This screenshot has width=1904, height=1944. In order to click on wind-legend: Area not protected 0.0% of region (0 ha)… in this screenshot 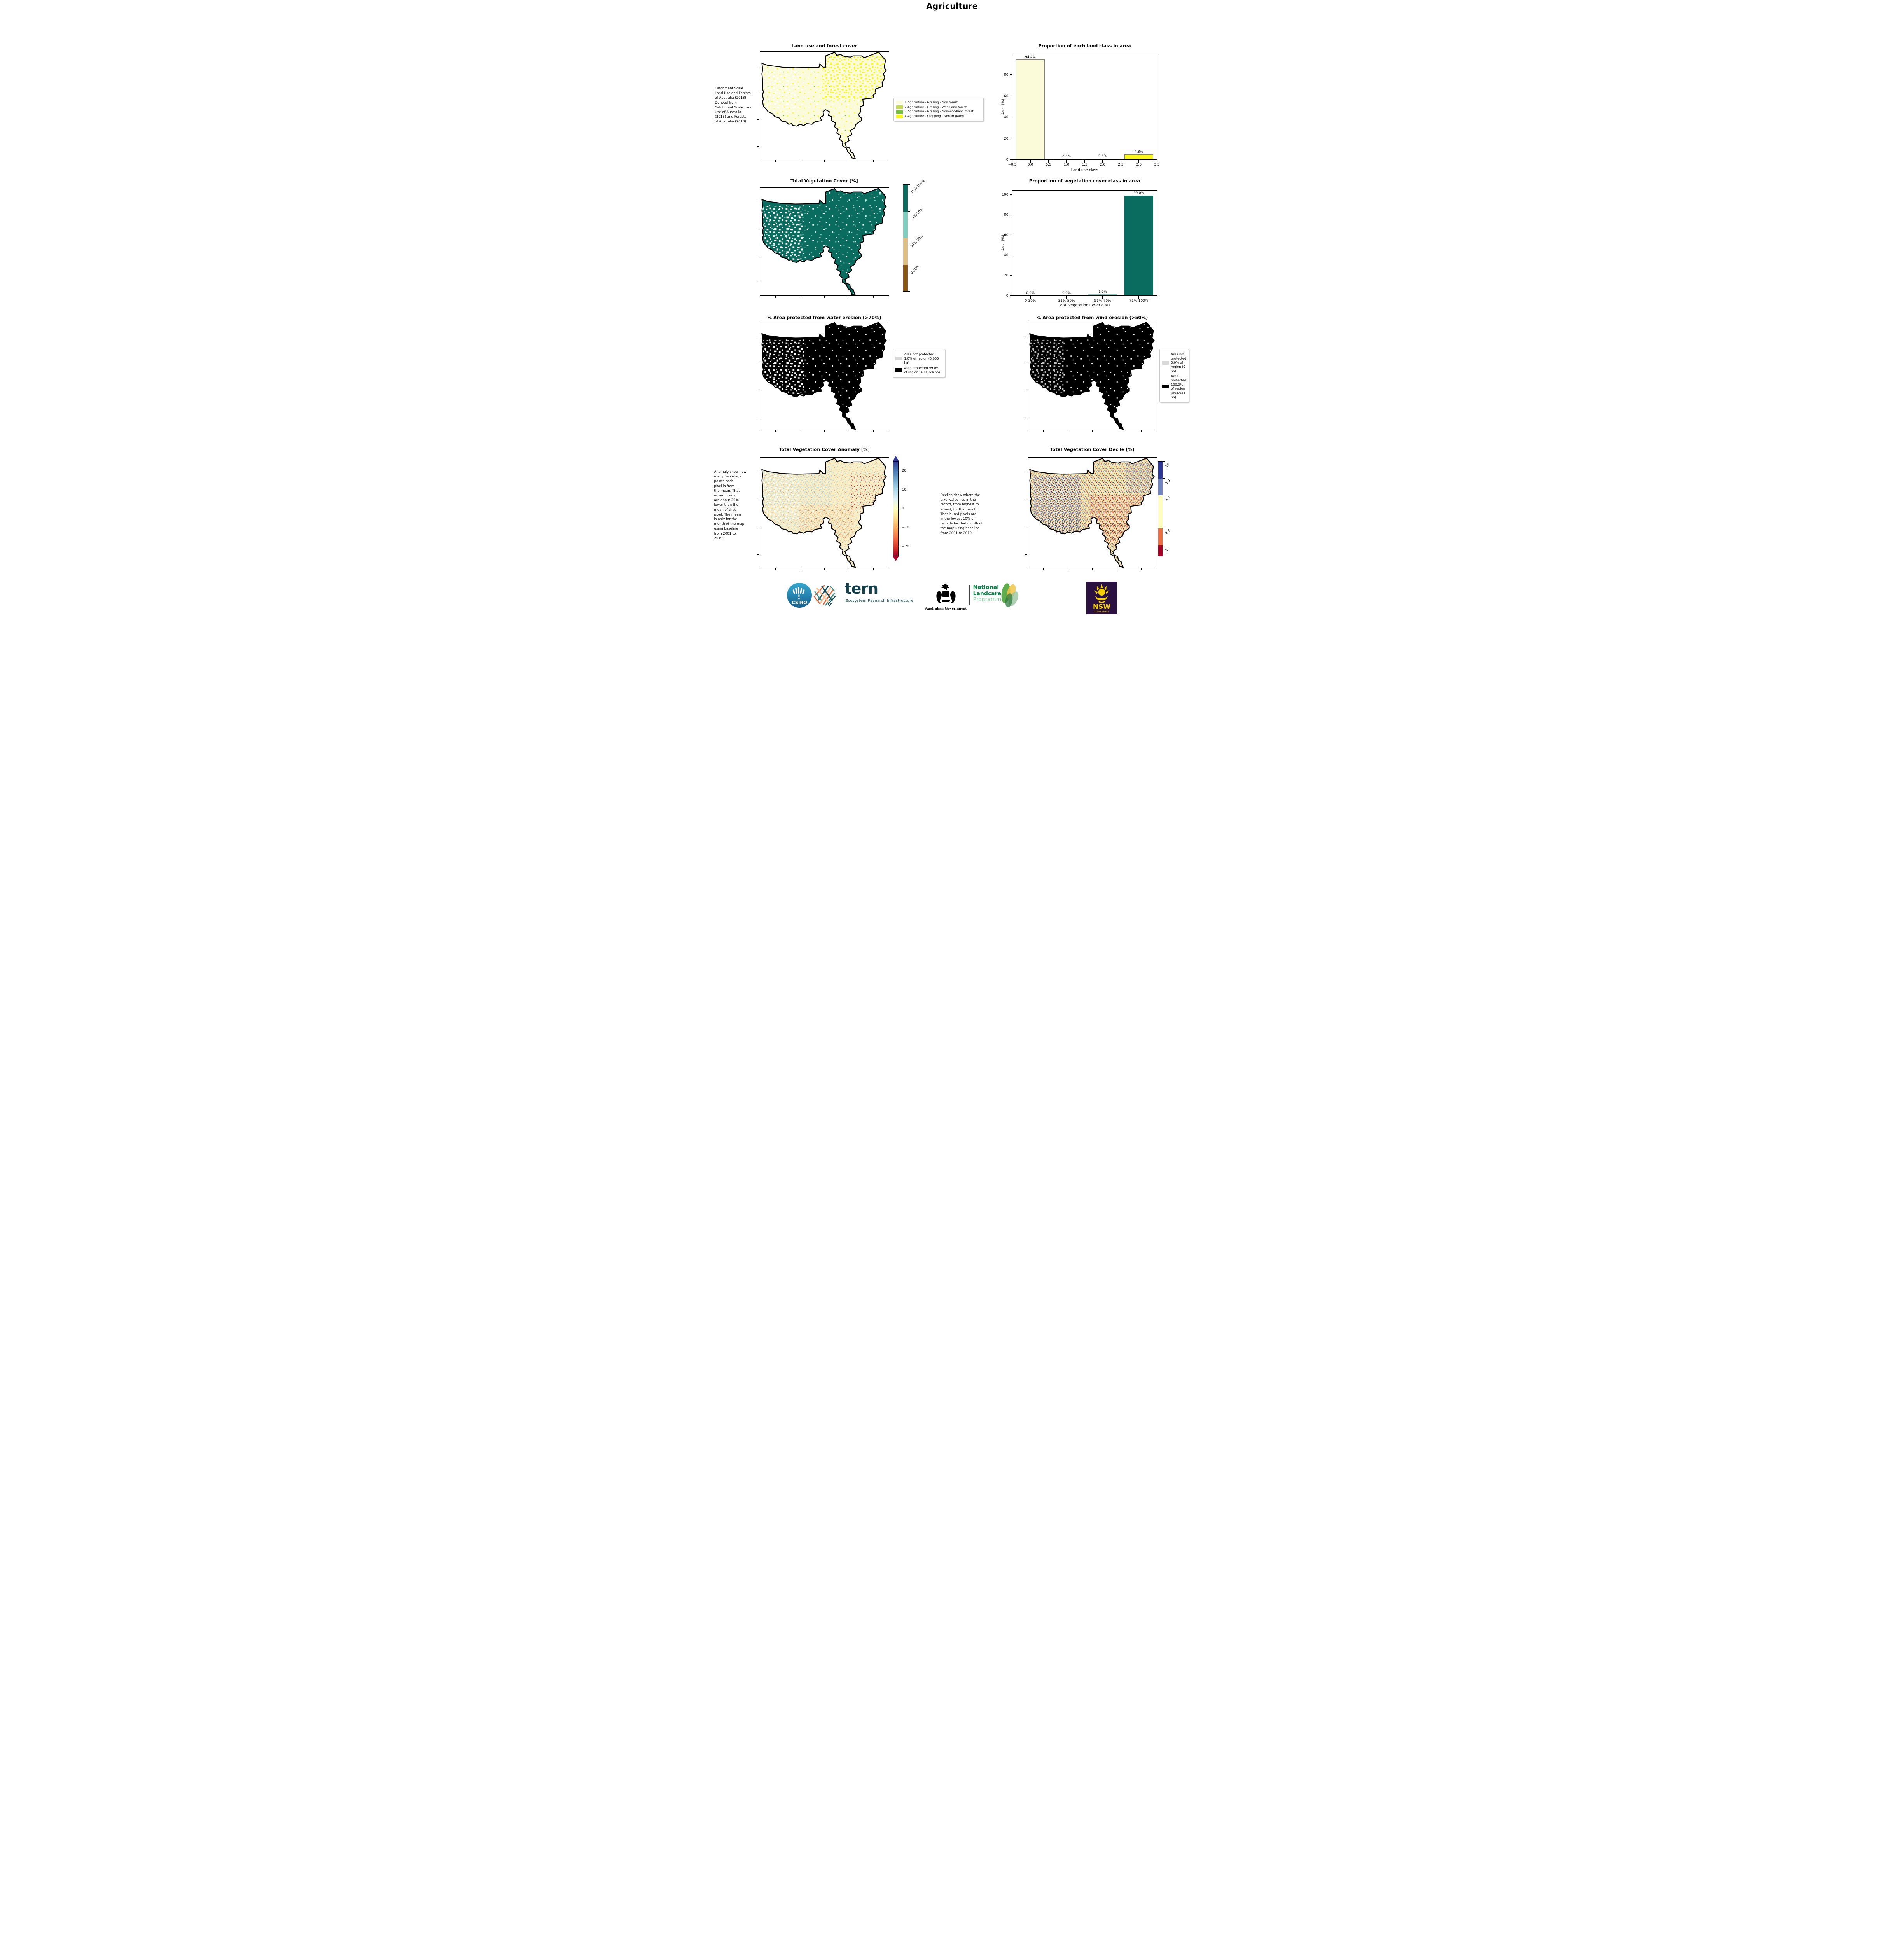, I will do `click(1174, 376)`.